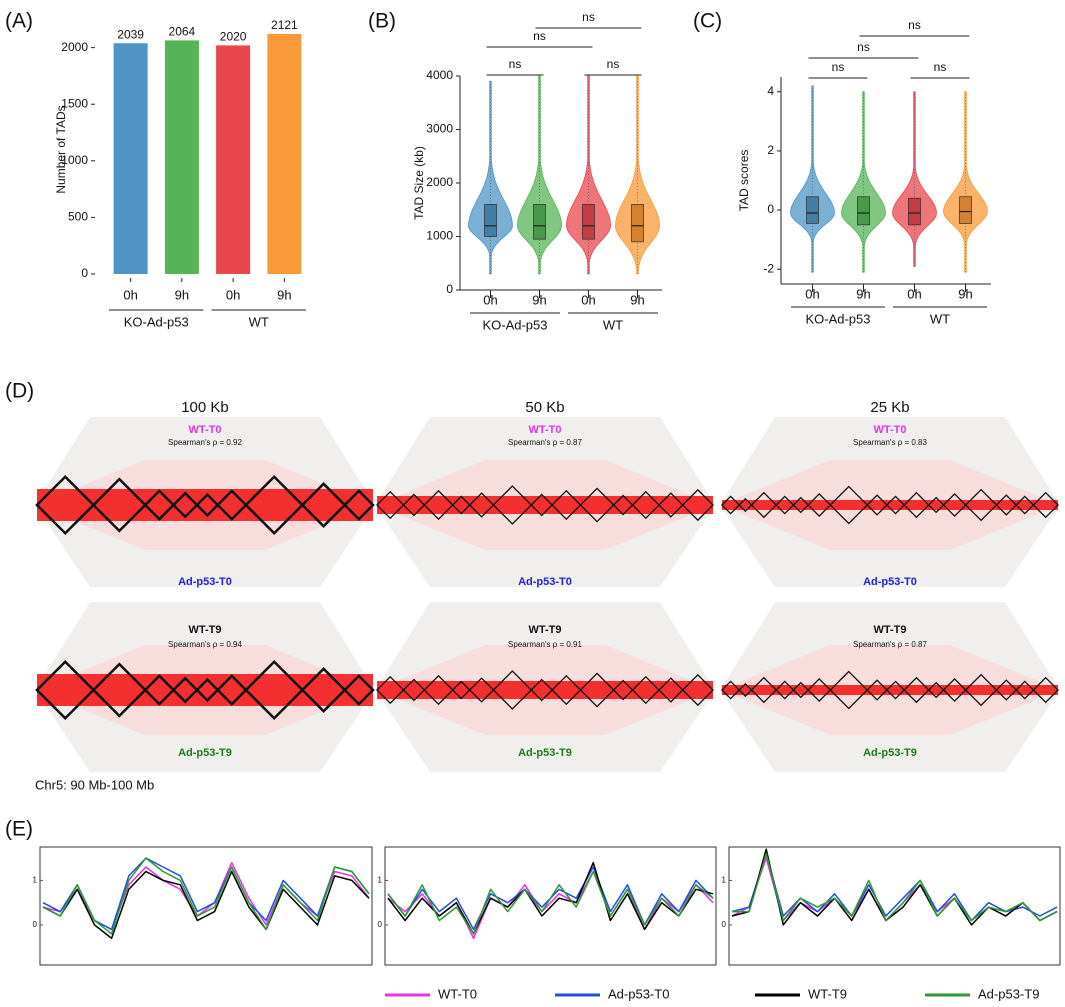  Describe the element at coordinates (74, 103) in the screenshot. I see `y-tick-label: 1500` at that location.